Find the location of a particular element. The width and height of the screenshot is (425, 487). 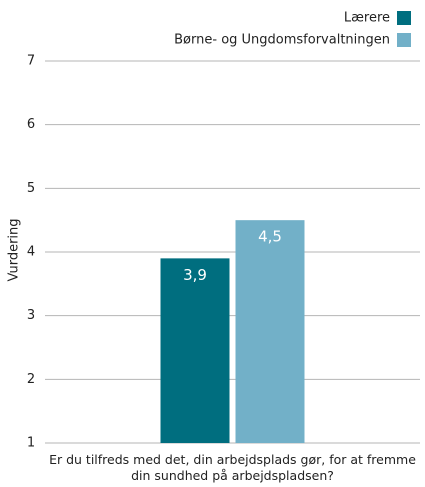

y-axis-label: Vurdering is located at coordinates (14, 249).